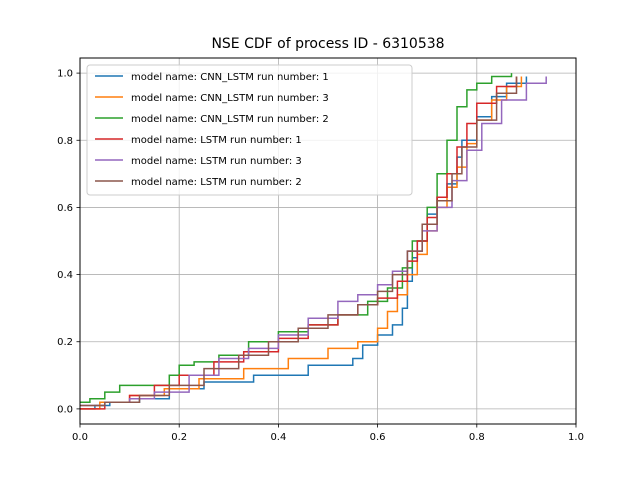 Image resolution: width=640 pixels, height=480 pixels. I want to click on y-tick-label: 0.8, so click(65, 141).